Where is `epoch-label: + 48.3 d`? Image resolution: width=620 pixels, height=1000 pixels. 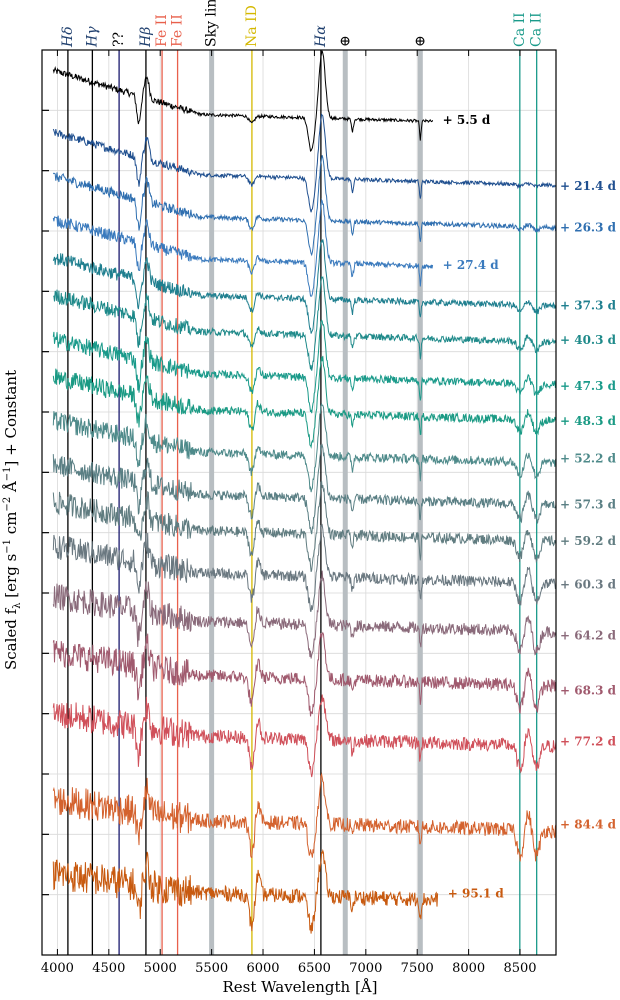
epoch-label: + 48.3 d is located at coordinates (588, 421).